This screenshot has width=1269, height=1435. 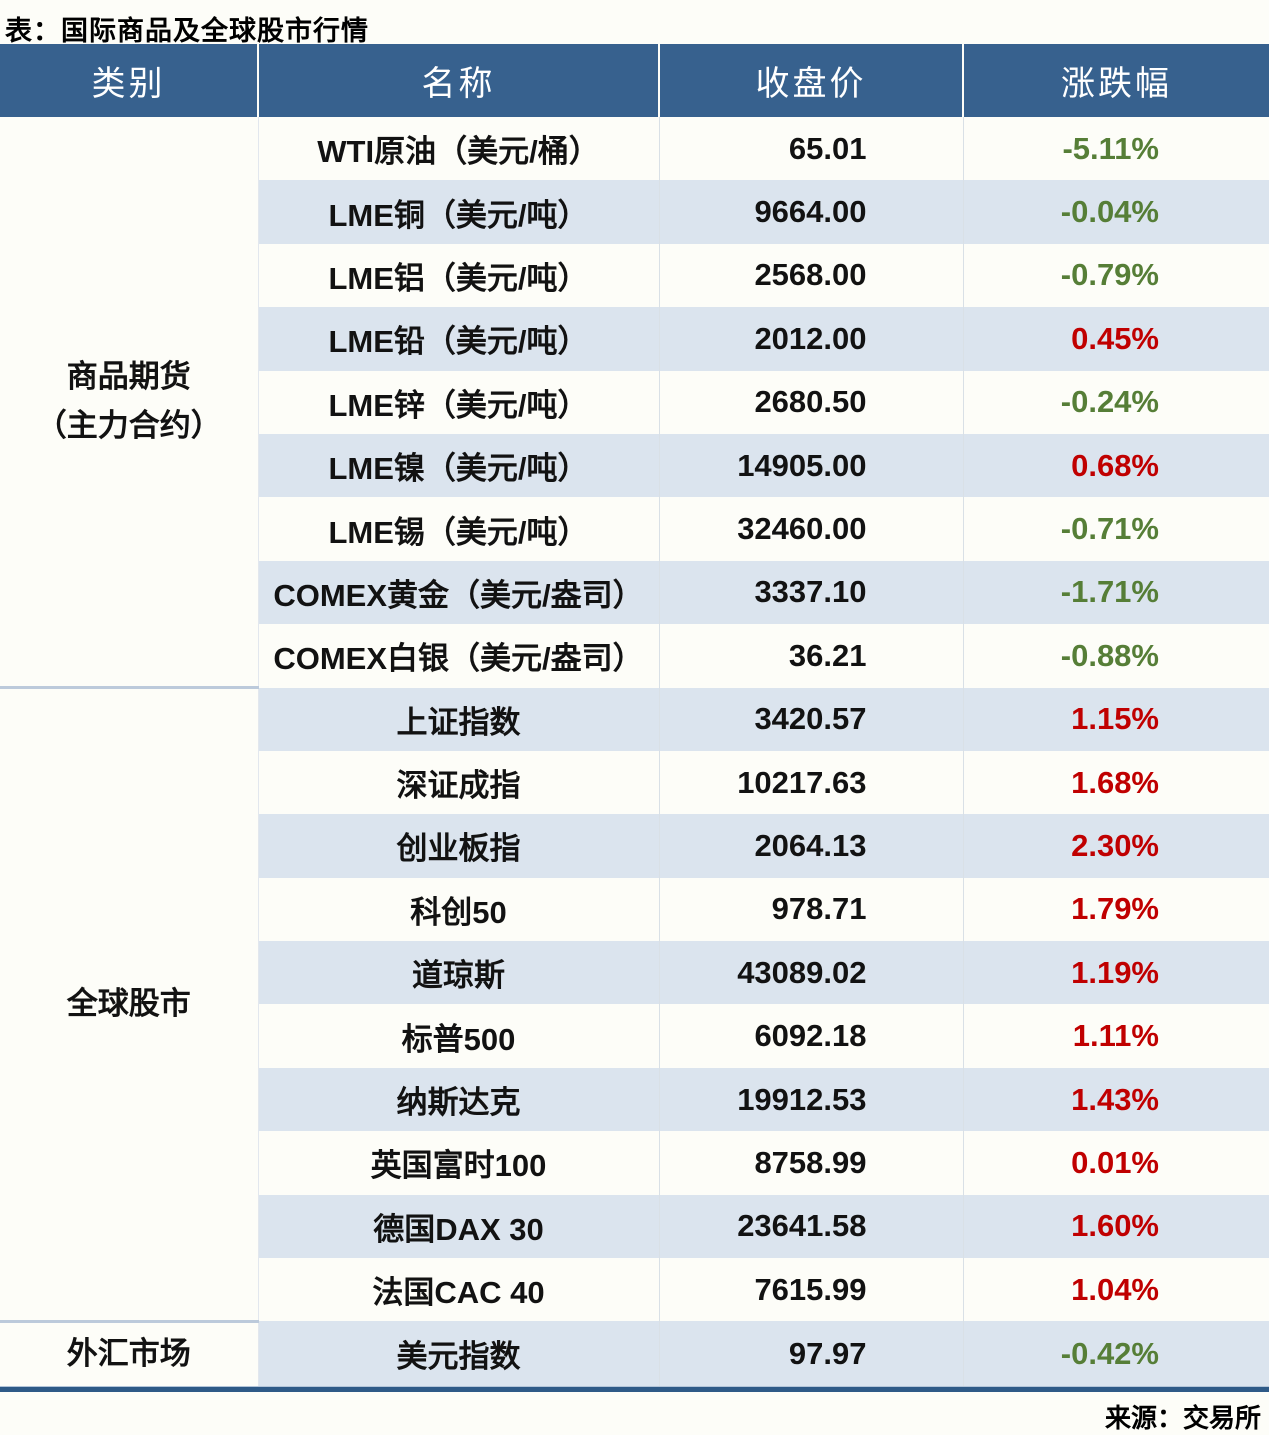 What do you see at coordinates (1115, 909) in the screenshot?
I see `change-percent-cell: 1.79%` at bounding box center [1115, 909].